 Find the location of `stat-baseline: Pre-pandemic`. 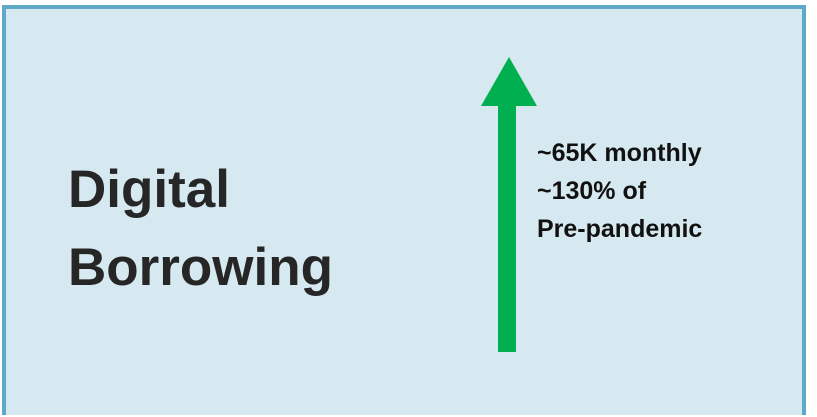

stat-baseline: Pre-pandemic is located at coordinates (620, 229).